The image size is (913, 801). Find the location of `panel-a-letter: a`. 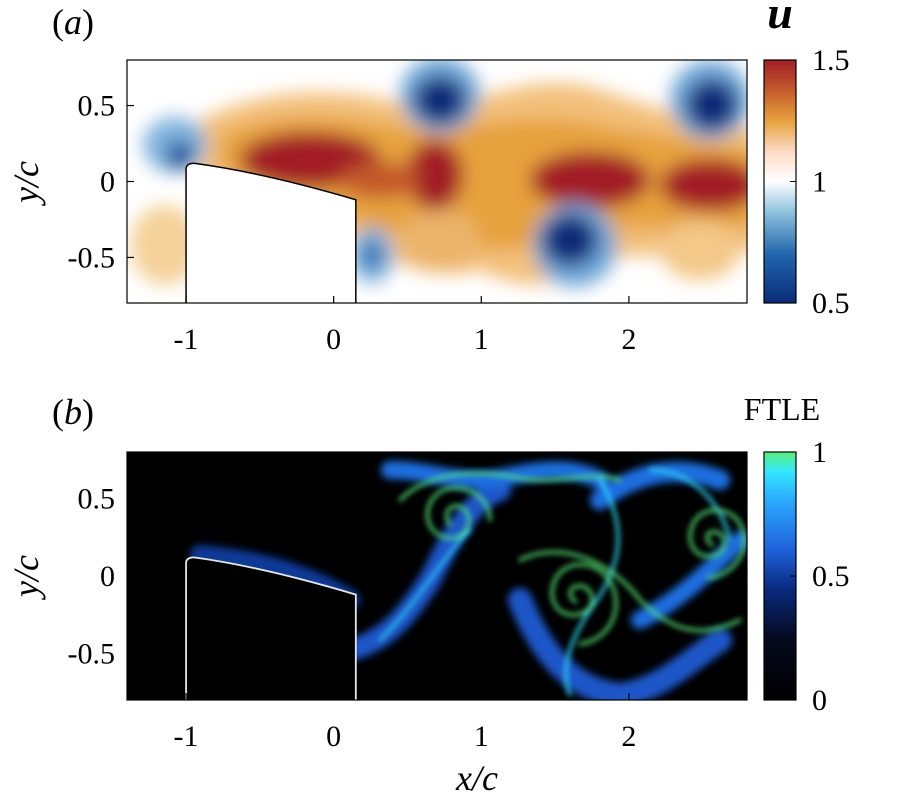

panel-a-letter: a is located at coordinates (73, 22).